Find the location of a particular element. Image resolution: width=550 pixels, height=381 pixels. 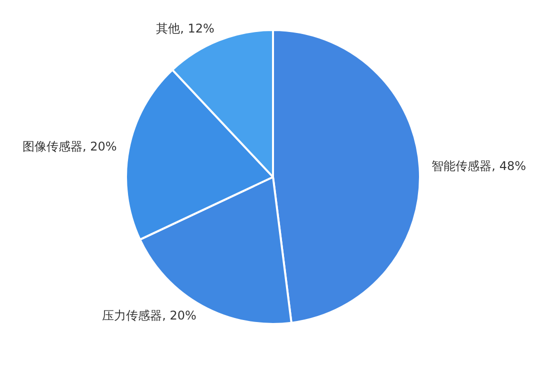

slice-label: 其他, 12% is located at coordinates (185, 28).